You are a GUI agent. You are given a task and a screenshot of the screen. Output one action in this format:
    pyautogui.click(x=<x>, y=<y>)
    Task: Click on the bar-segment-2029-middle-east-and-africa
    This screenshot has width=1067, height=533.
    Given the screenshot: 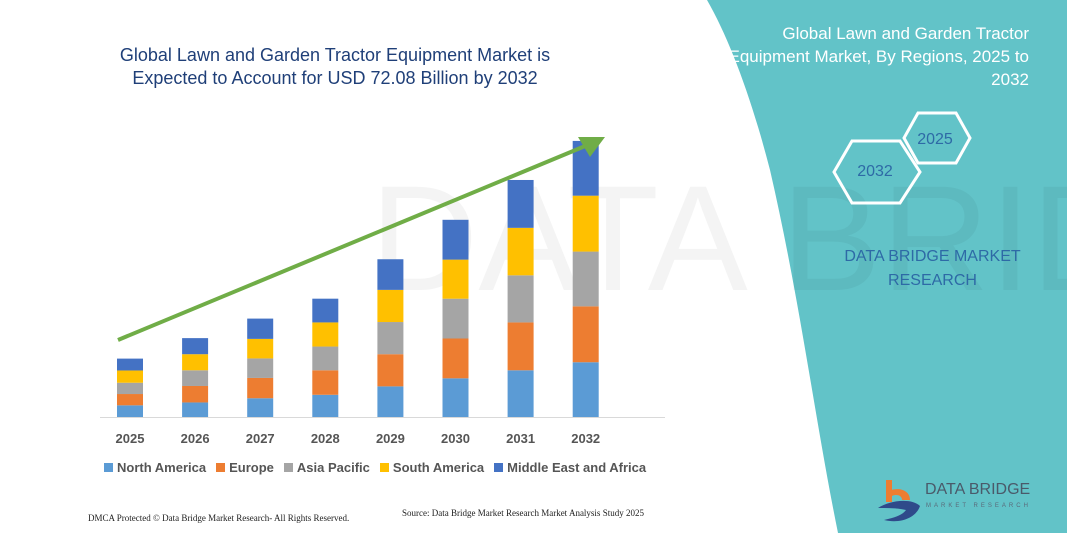 What is the action you would take?
    pyautogui.click(x=390, y=274)
    